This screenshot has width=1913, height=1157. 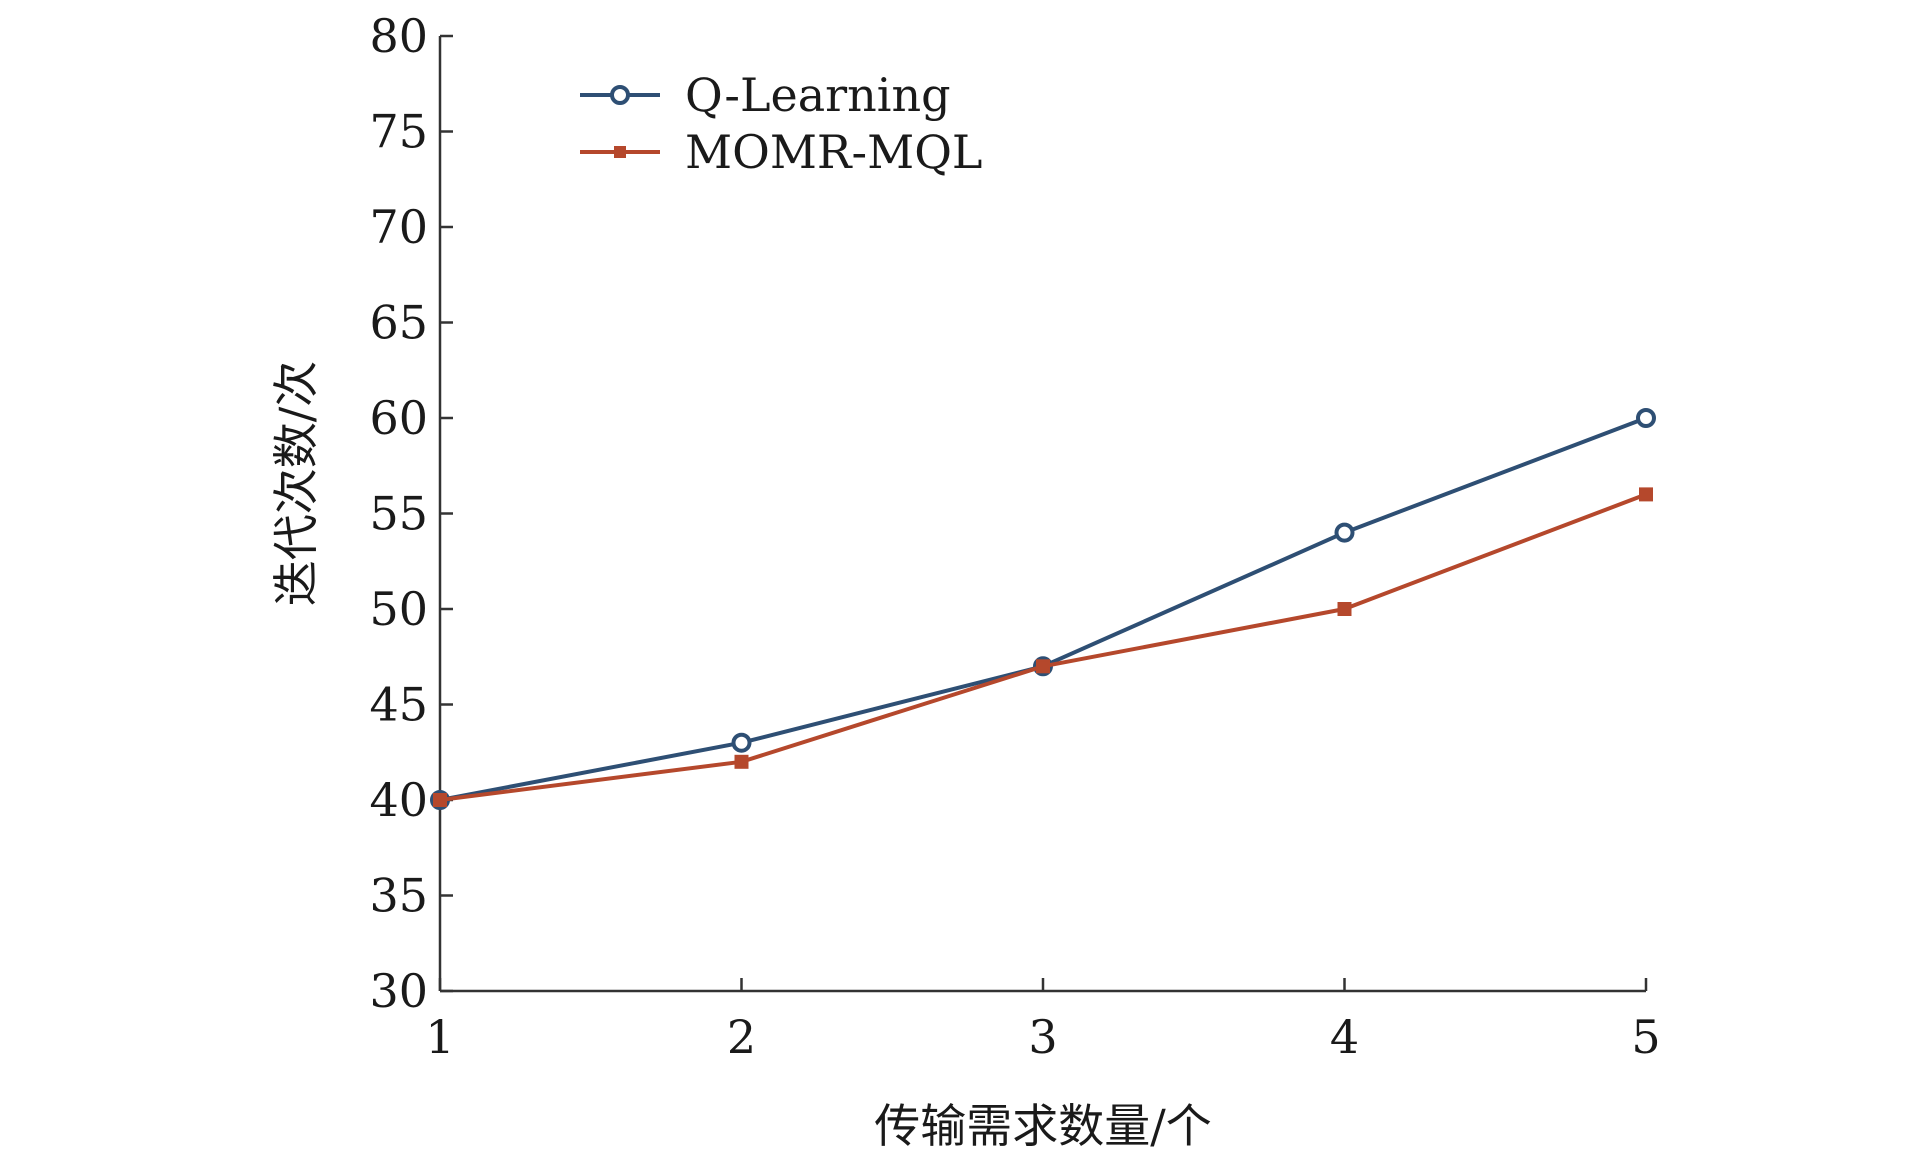 What do you see at coordinates (818, 95) in the screenshot?
I see `legend-label: Q-Learning` at bounding box center [818, 95].